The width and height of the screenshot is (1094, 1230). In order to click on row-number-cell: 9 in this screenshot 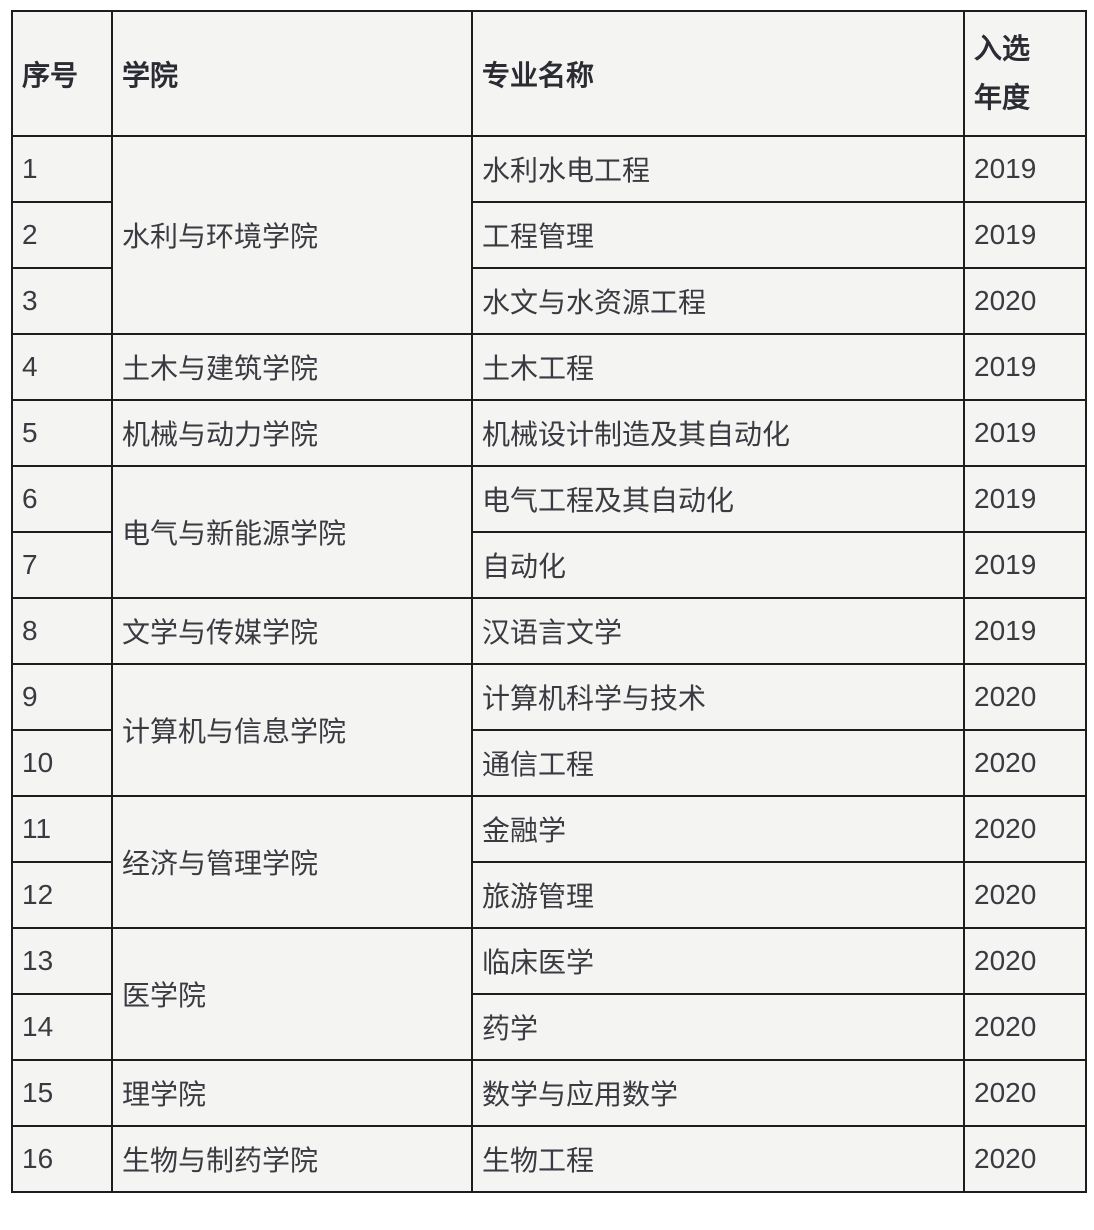, I will do `click(62, 697)`.